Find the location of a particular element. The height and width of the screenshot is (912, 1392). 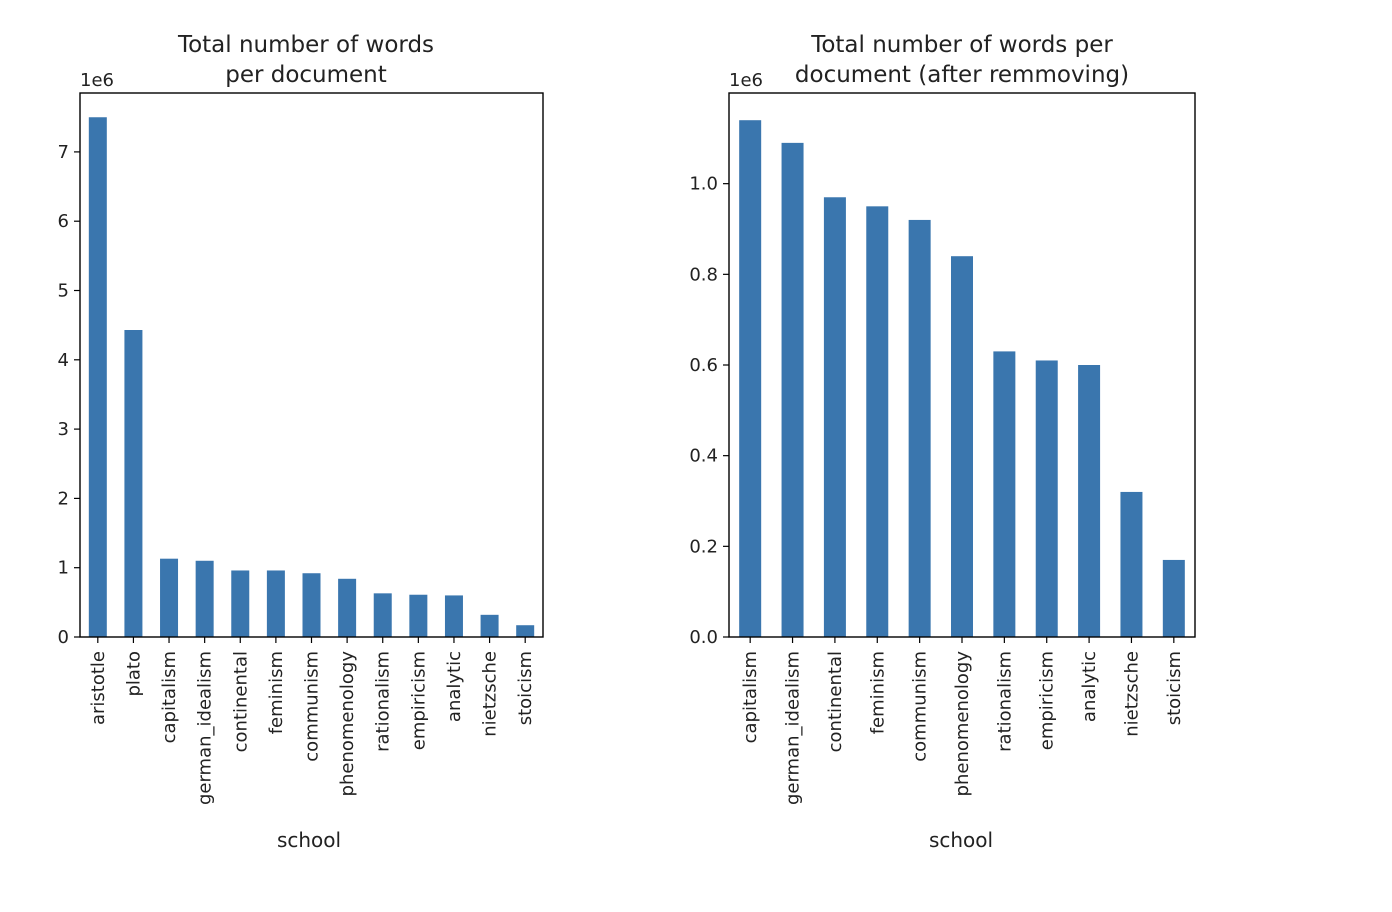

y-axis: 0.0 0.2 0.4 0.6 0.8 1.0 is located at coordinates (709, 411).